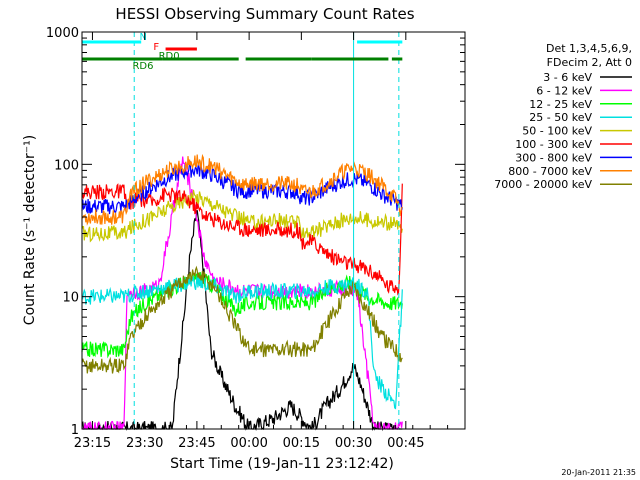 The image size is (640, 480). What do you see at coordinates (405, 443) in the screenshot?
I see `x-tick-label-6: 00:45` at bounding box center [405, 443].